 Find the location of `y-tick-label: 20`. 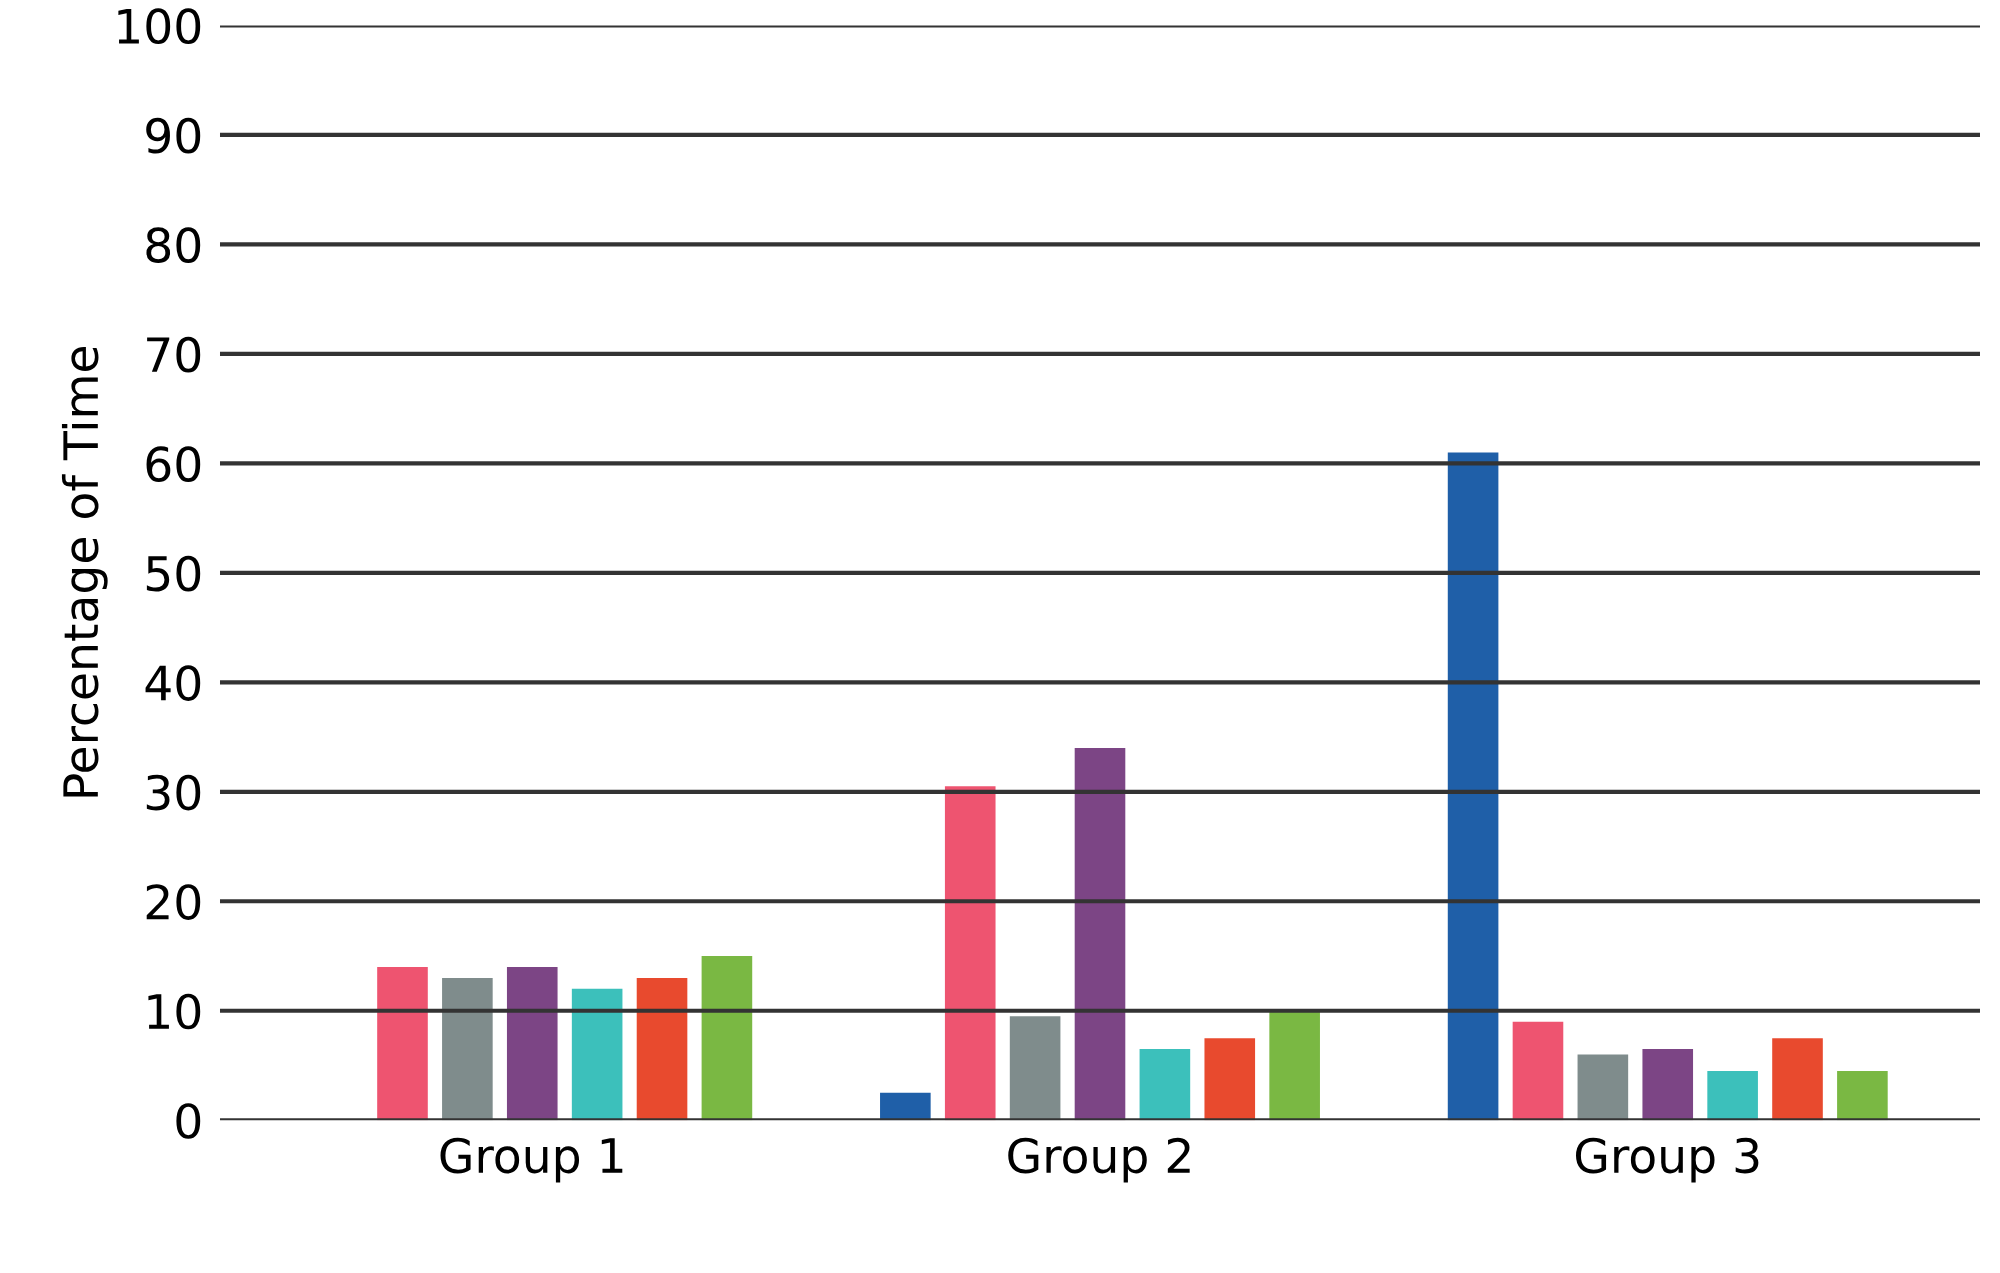

y-tick-label: 20 is located at coordinates (173, 902).